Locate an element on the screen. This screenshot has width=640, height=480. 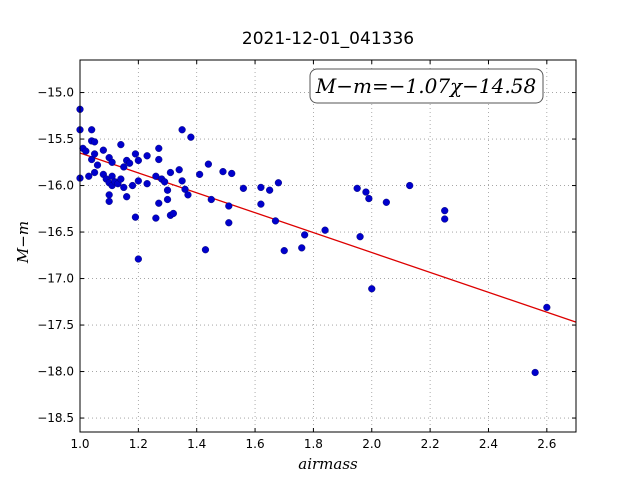
fit-equation-frame is located at coordinates (426, 86).